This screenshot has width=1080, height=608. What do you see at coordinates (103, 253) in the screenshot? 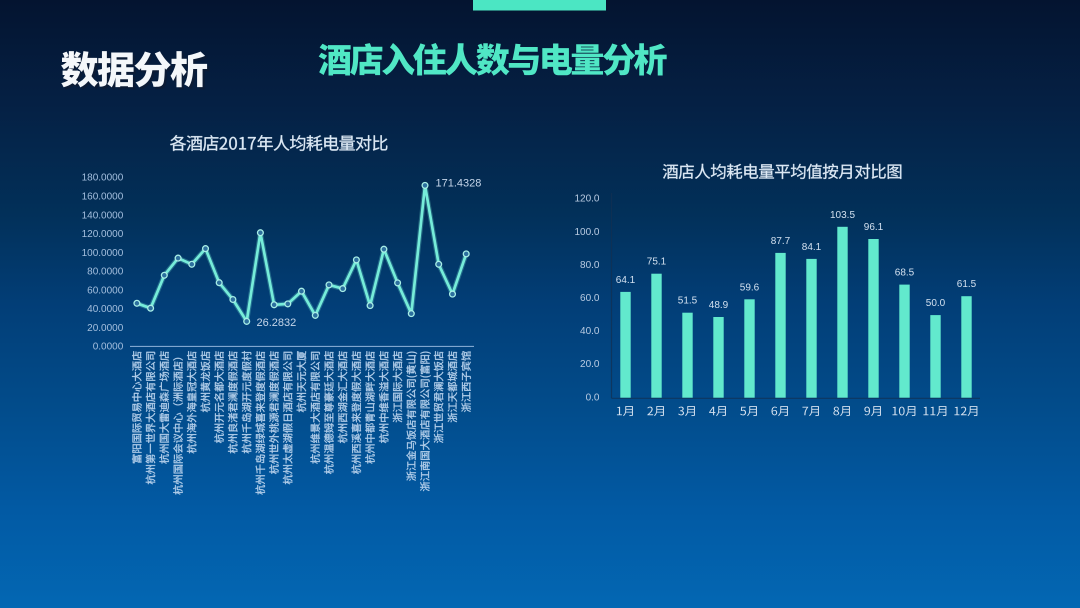
I see `svg-text: 100.0000` at bounding box center [103, 253].